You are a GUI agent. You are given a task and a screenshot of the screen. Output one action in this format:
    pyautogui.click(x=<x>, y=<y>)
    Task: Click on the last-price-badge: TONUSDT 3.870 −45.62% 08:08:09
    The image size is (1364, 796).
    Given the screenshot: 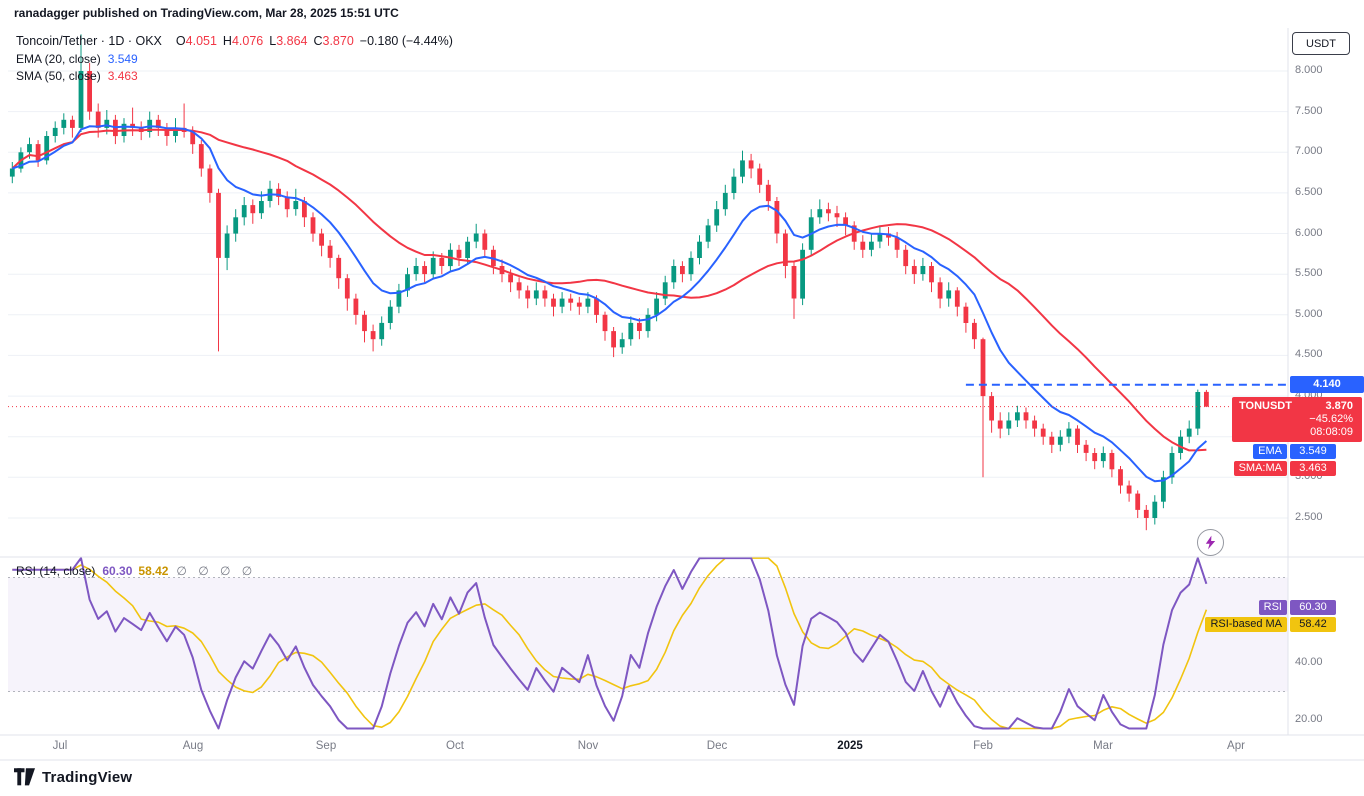 What is the action you would take?
    pyautogui.click(x=1297, y=419)
    